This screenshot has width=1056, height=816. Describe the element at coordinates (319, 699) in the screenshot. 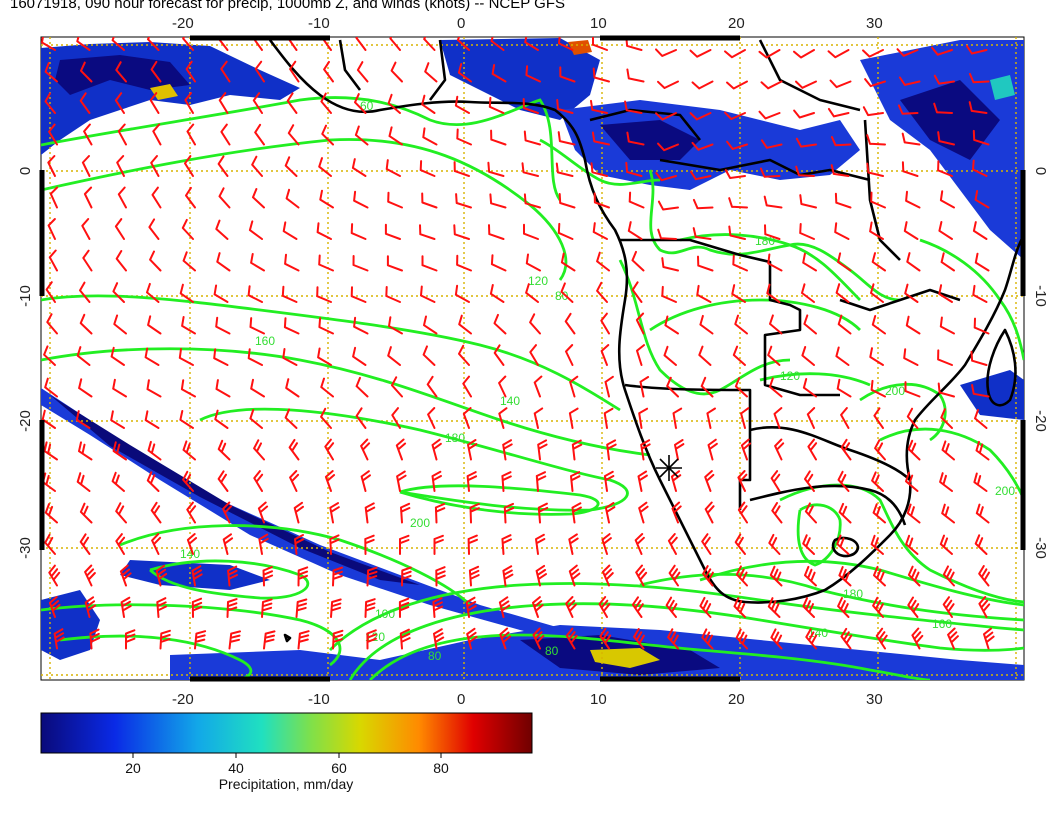

I see `lon-tick-label: -10` at that location.